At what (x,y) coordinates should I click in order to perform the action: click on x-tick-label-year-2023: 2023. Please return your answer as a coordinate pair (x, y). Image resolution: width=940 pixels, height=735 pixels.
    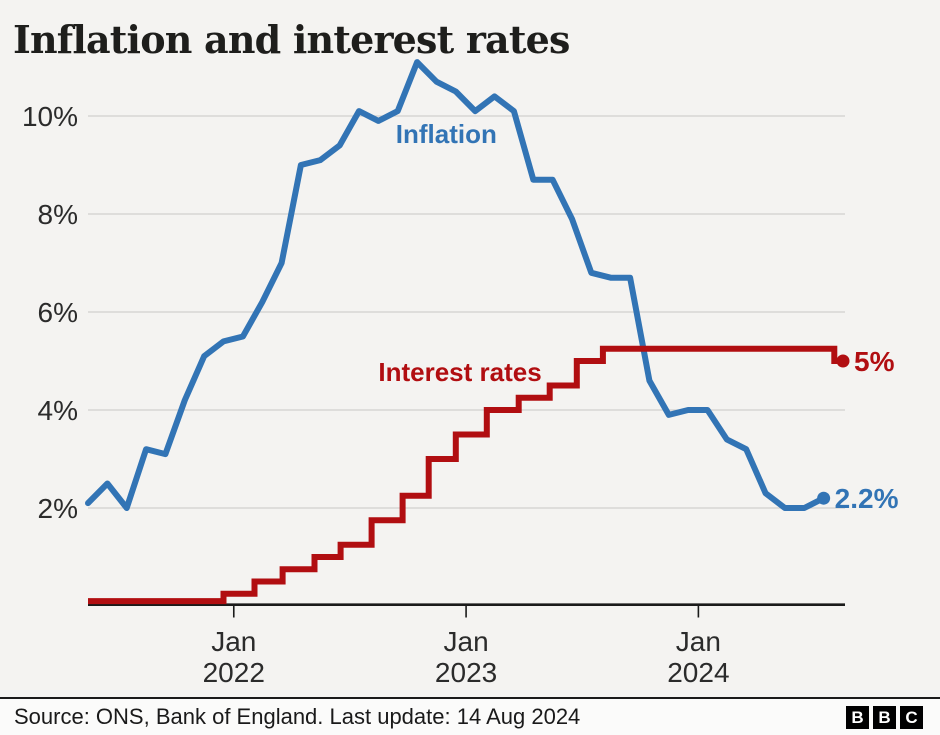
    Looking at the image, I should click on (466, 672).